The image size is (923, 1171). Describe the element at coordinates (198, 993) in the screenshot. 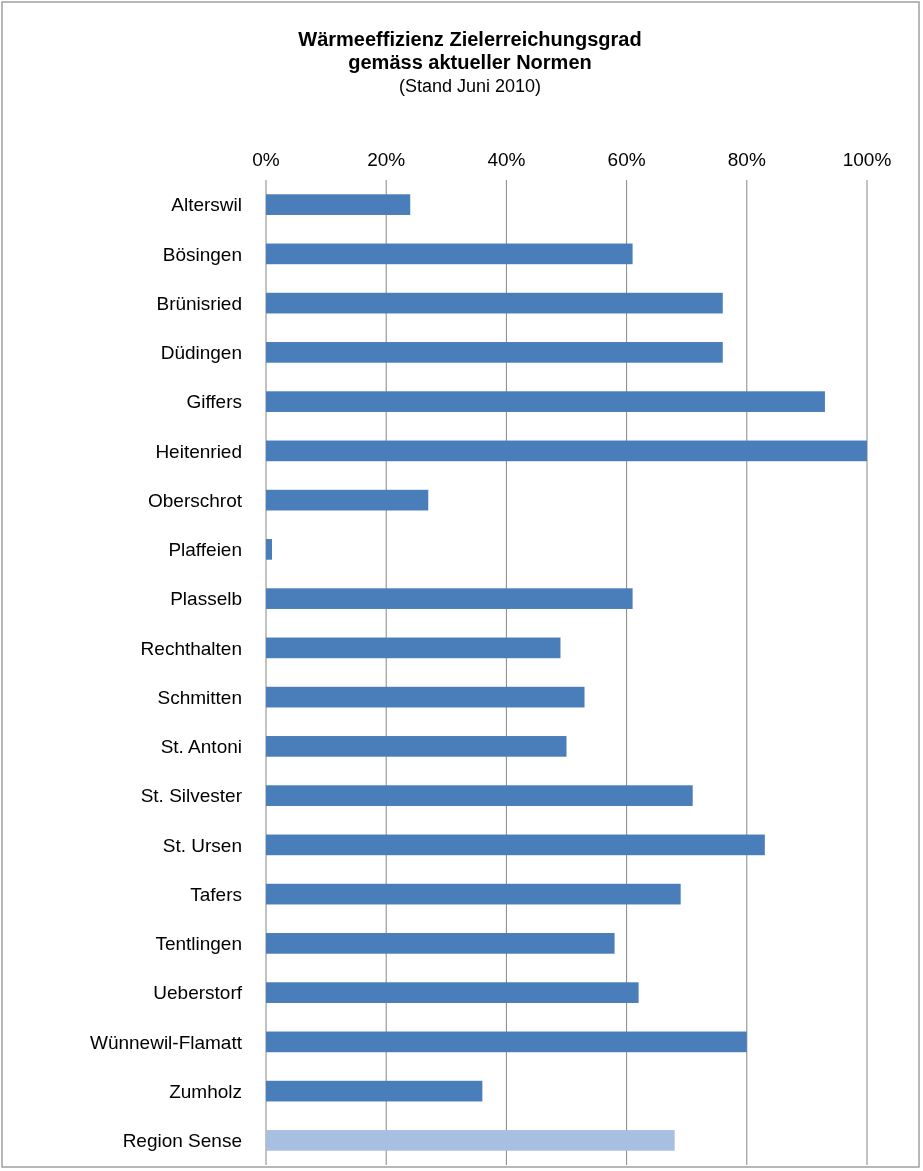

I see `y-tick-label: Ueberstorf` at that location.